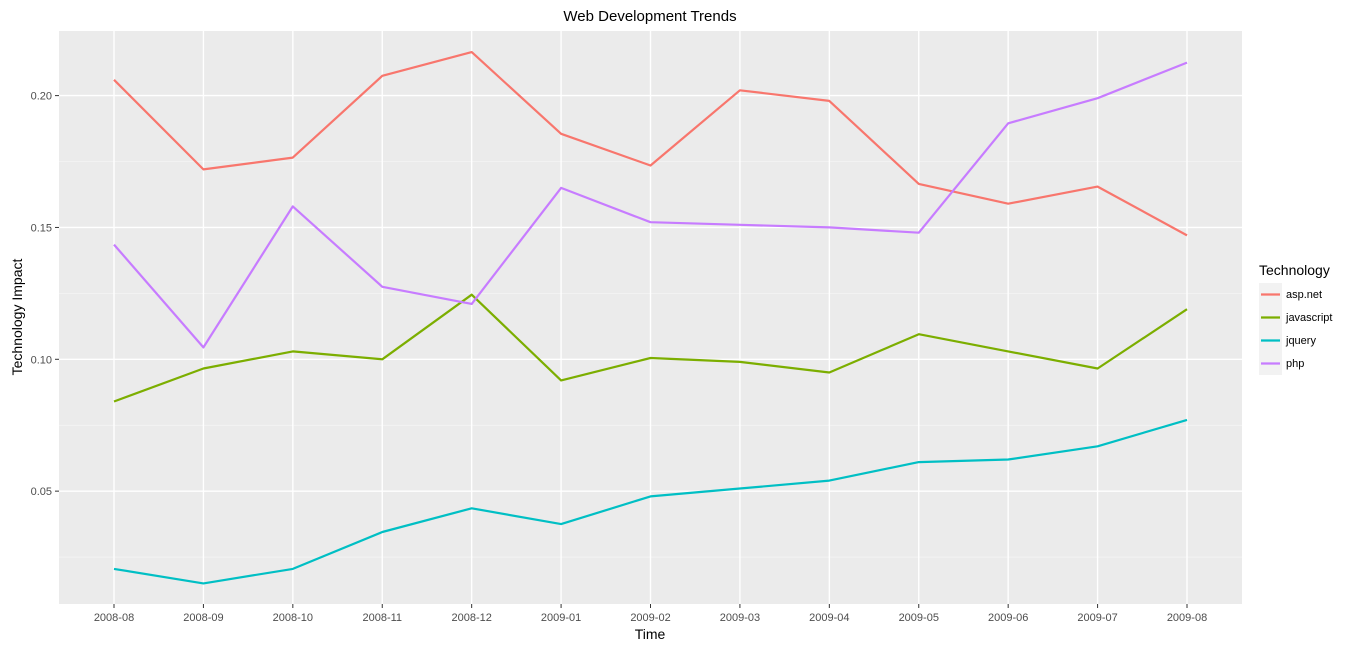  Describe the element at coordinates (203, 618) in the screenshot. I see `x-tick-label: 2008-09` at that location.